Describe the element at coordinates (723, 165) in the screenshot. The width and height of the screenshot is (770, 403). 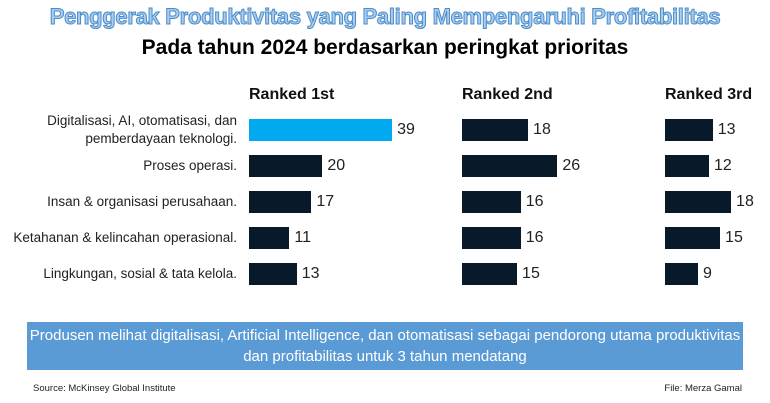
I see `data-label: 12` at that location.